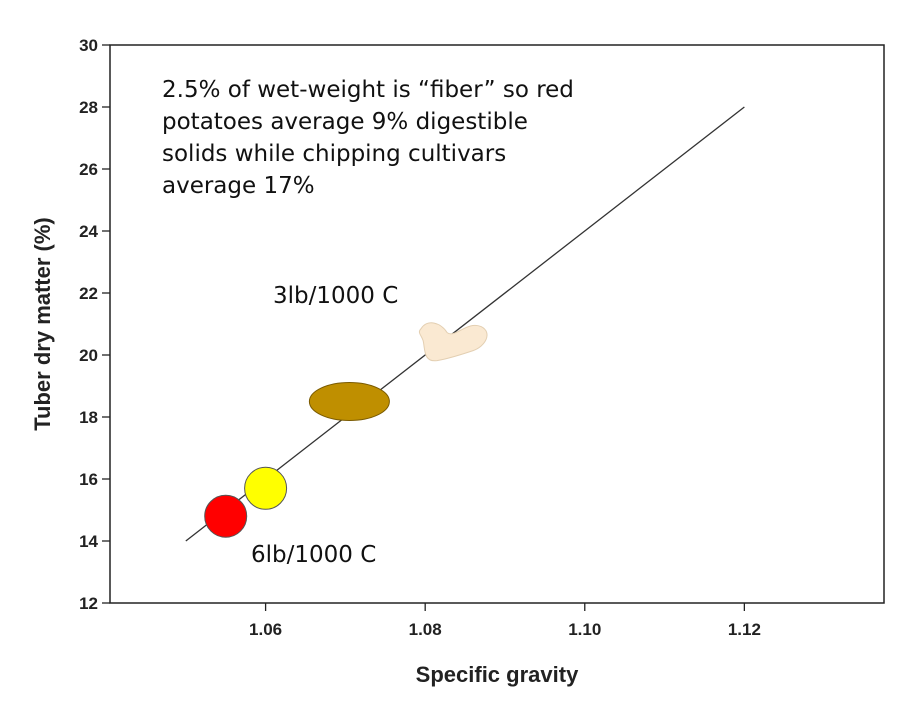 The height and width of the screenshot is (716, 920). What do you see at coordinates (226, 516) in the screenshot?
I see `red-potato-marker` at bounding box center [226, 516].